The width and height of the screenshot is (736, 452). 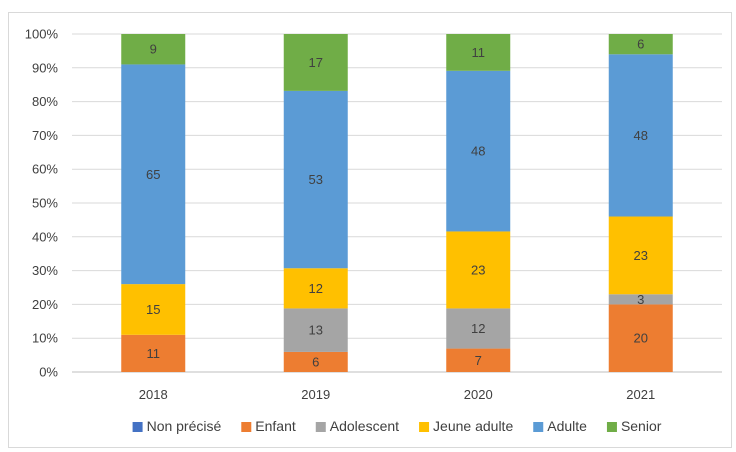 I want to click on data-label: 53, so click(x=316, y=179).